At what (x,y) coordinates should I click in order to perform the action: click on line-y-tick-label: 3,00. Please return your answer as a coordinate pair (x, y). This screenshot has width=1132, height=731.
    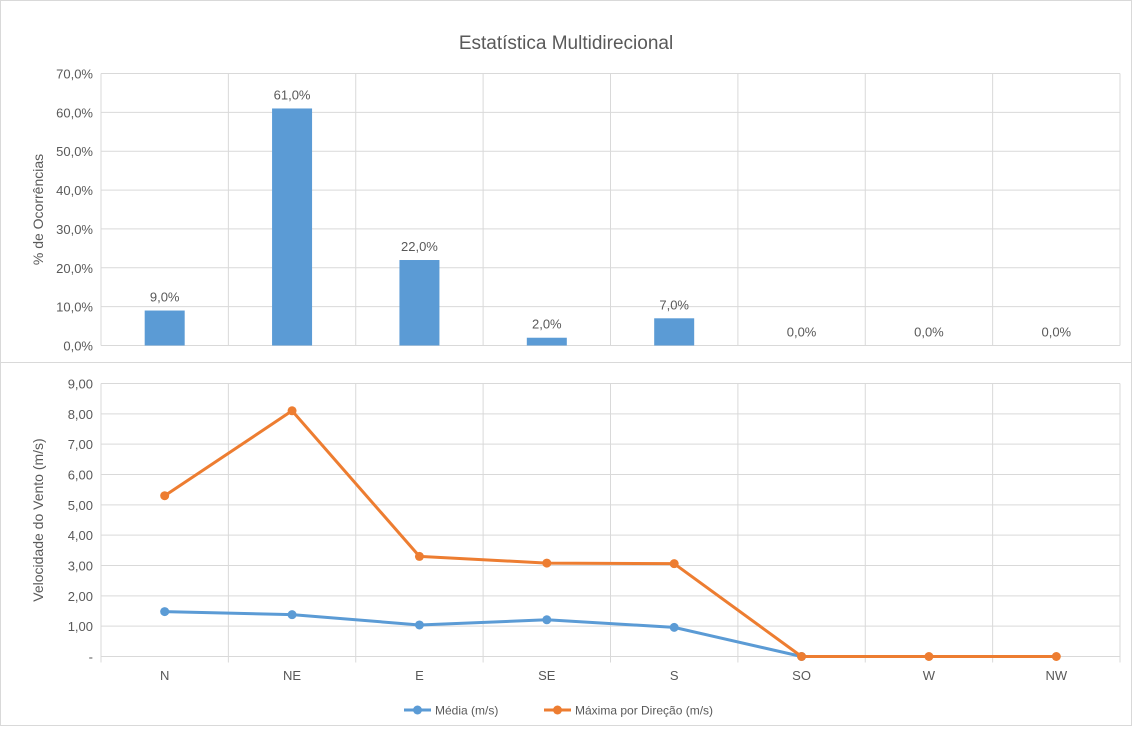
    Looking at the image, I should click on (80, 566).